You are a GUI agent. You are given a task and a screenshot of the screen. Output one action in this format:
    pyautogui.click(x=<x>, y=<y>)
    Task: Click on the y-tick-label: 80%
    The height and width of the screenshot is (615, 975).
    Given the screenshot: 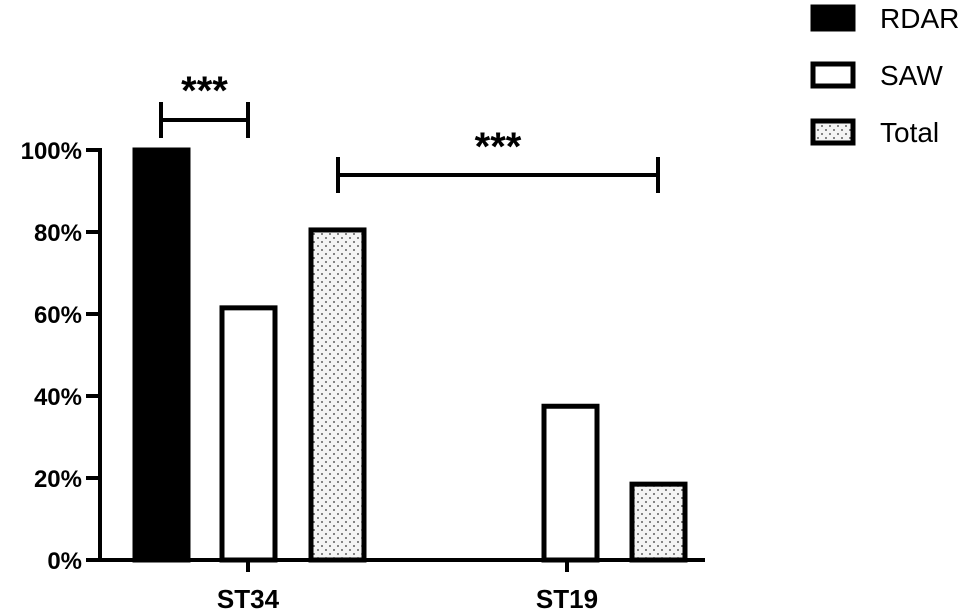 What is the action you would take?
    pyautogui.click(x=58, y=233)
    